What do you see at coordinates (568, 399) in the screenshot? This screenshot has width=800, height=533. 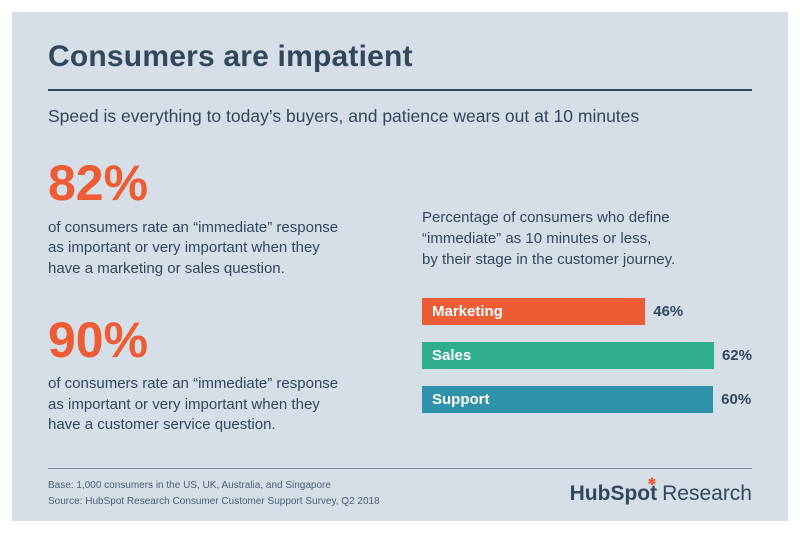 I see `bar-support: Support` at bounding box center [568, 399].